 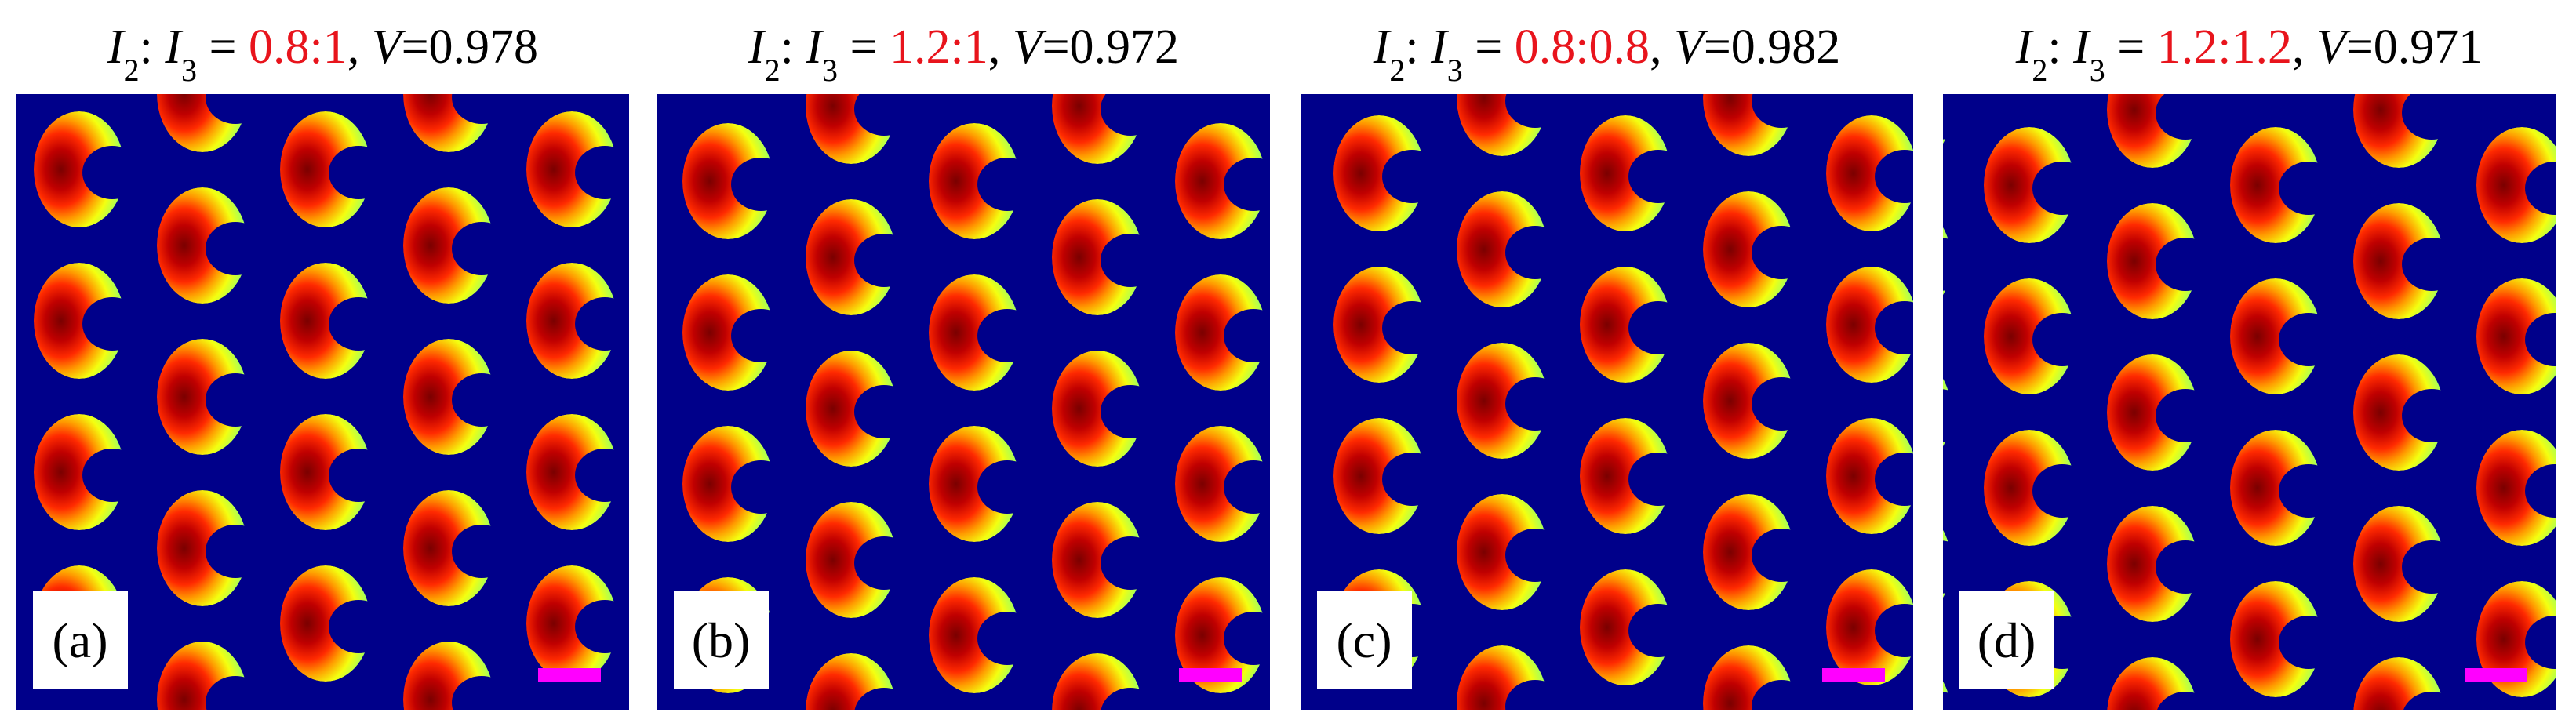 What do you see at coordinates (2428, 47) in the screenshot?
I see `title-part: 0.971` at bounding box center [2428, 47].